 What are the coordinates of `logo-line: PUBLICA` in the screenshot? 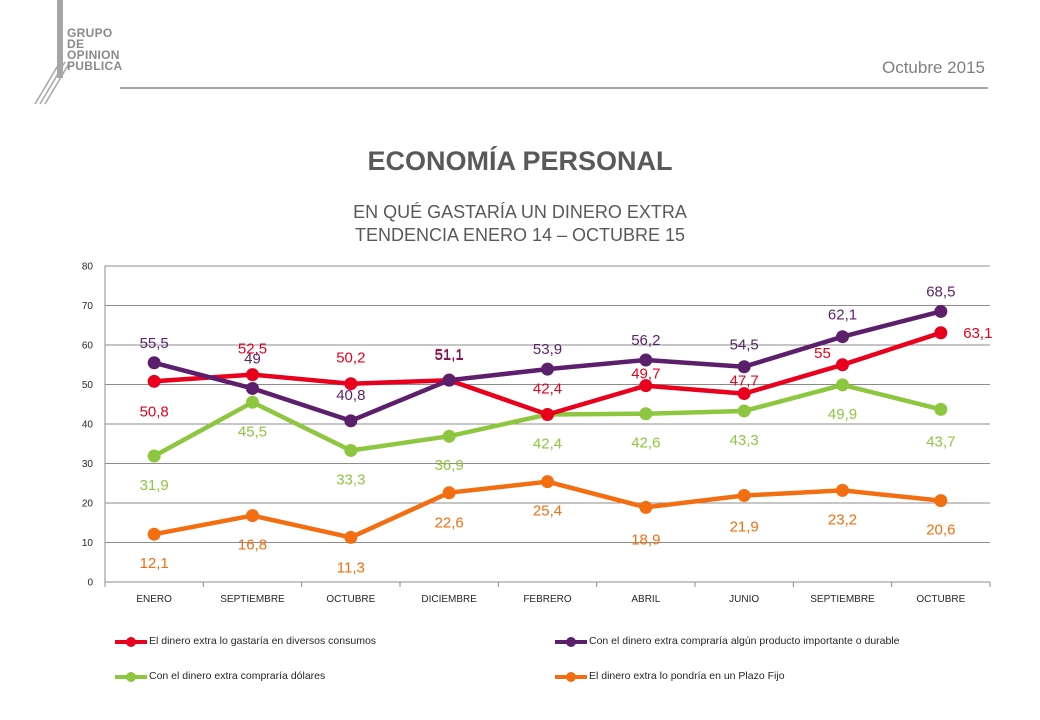 It's located at (95, 66).